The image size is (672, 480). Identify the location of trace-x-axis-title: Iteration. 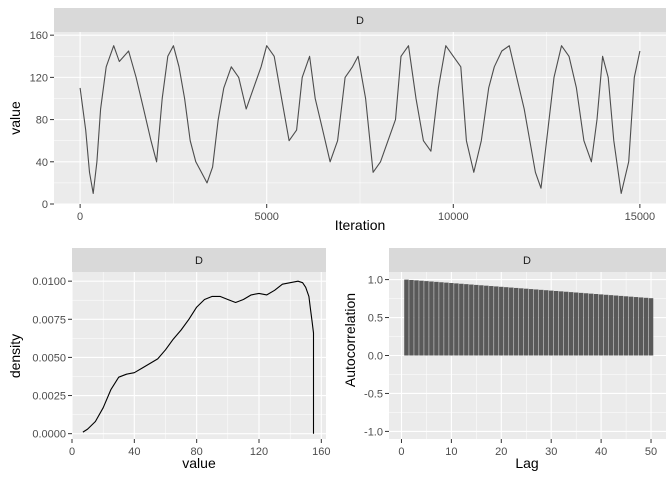
(360, 225).